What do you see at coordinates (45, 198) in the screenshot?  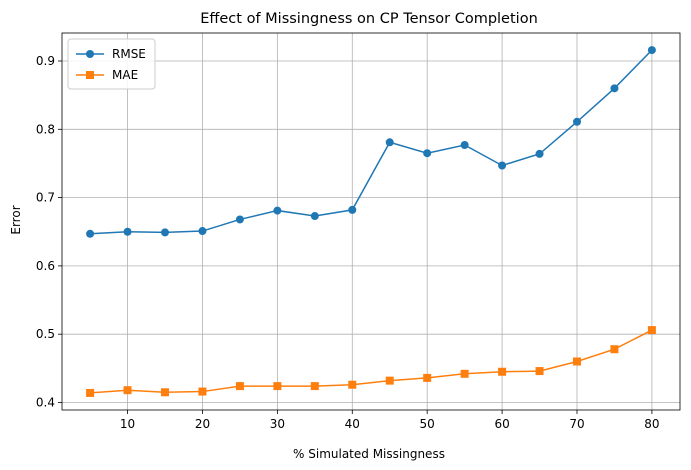 I see `y-tick-label: 0.7` at bounding box center [45, 198].